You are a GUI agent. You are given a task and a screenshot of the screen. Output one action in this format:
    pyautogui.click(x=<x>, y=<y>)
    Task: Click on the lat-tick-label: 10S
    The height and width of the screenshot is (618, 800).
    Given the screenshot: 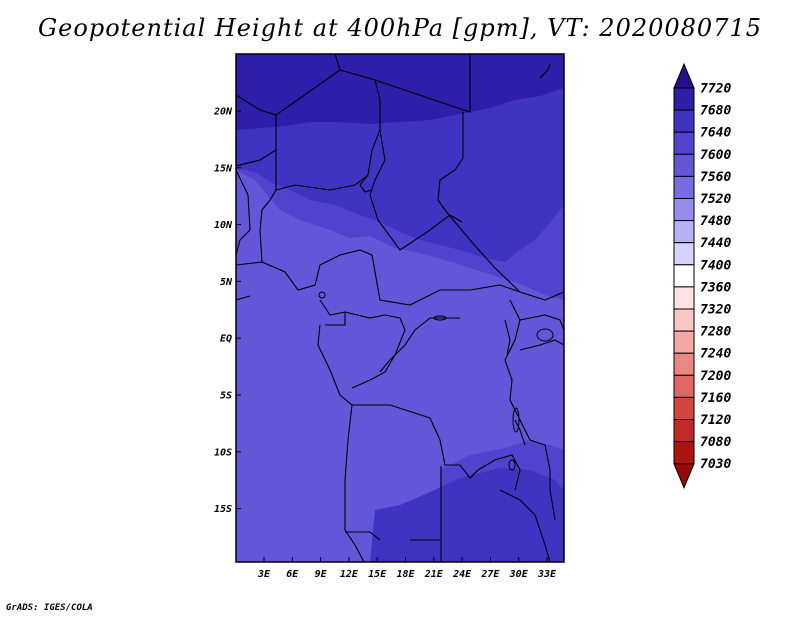 What is the action you would take?
    pyautogui.click(x=223, y=452)
    